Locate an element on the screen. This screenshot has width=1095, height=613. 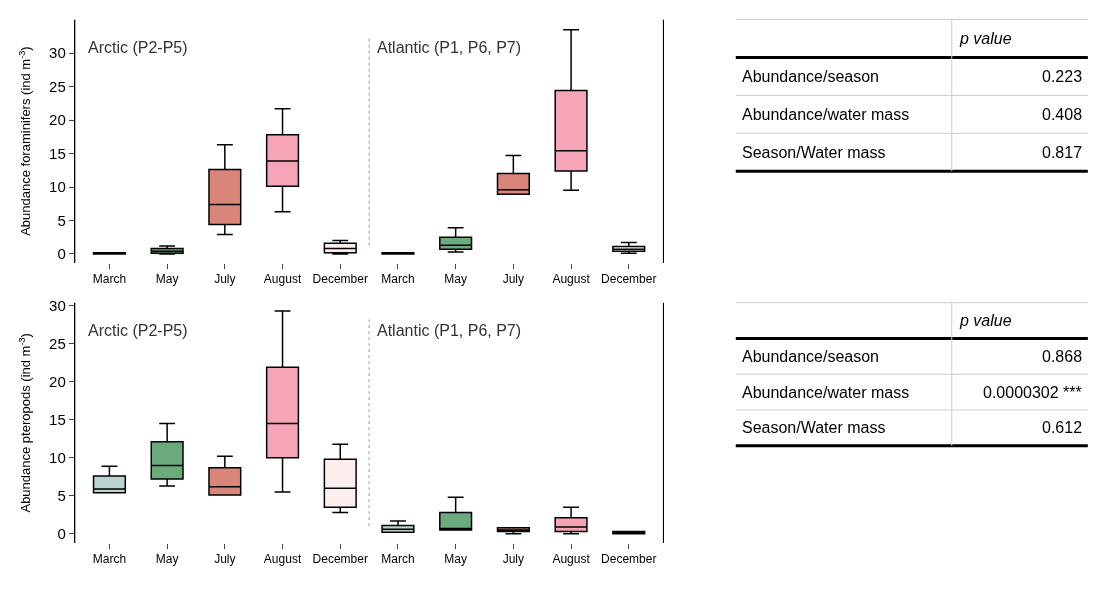
text: 0.868 is located at coordinates (1062, 356).